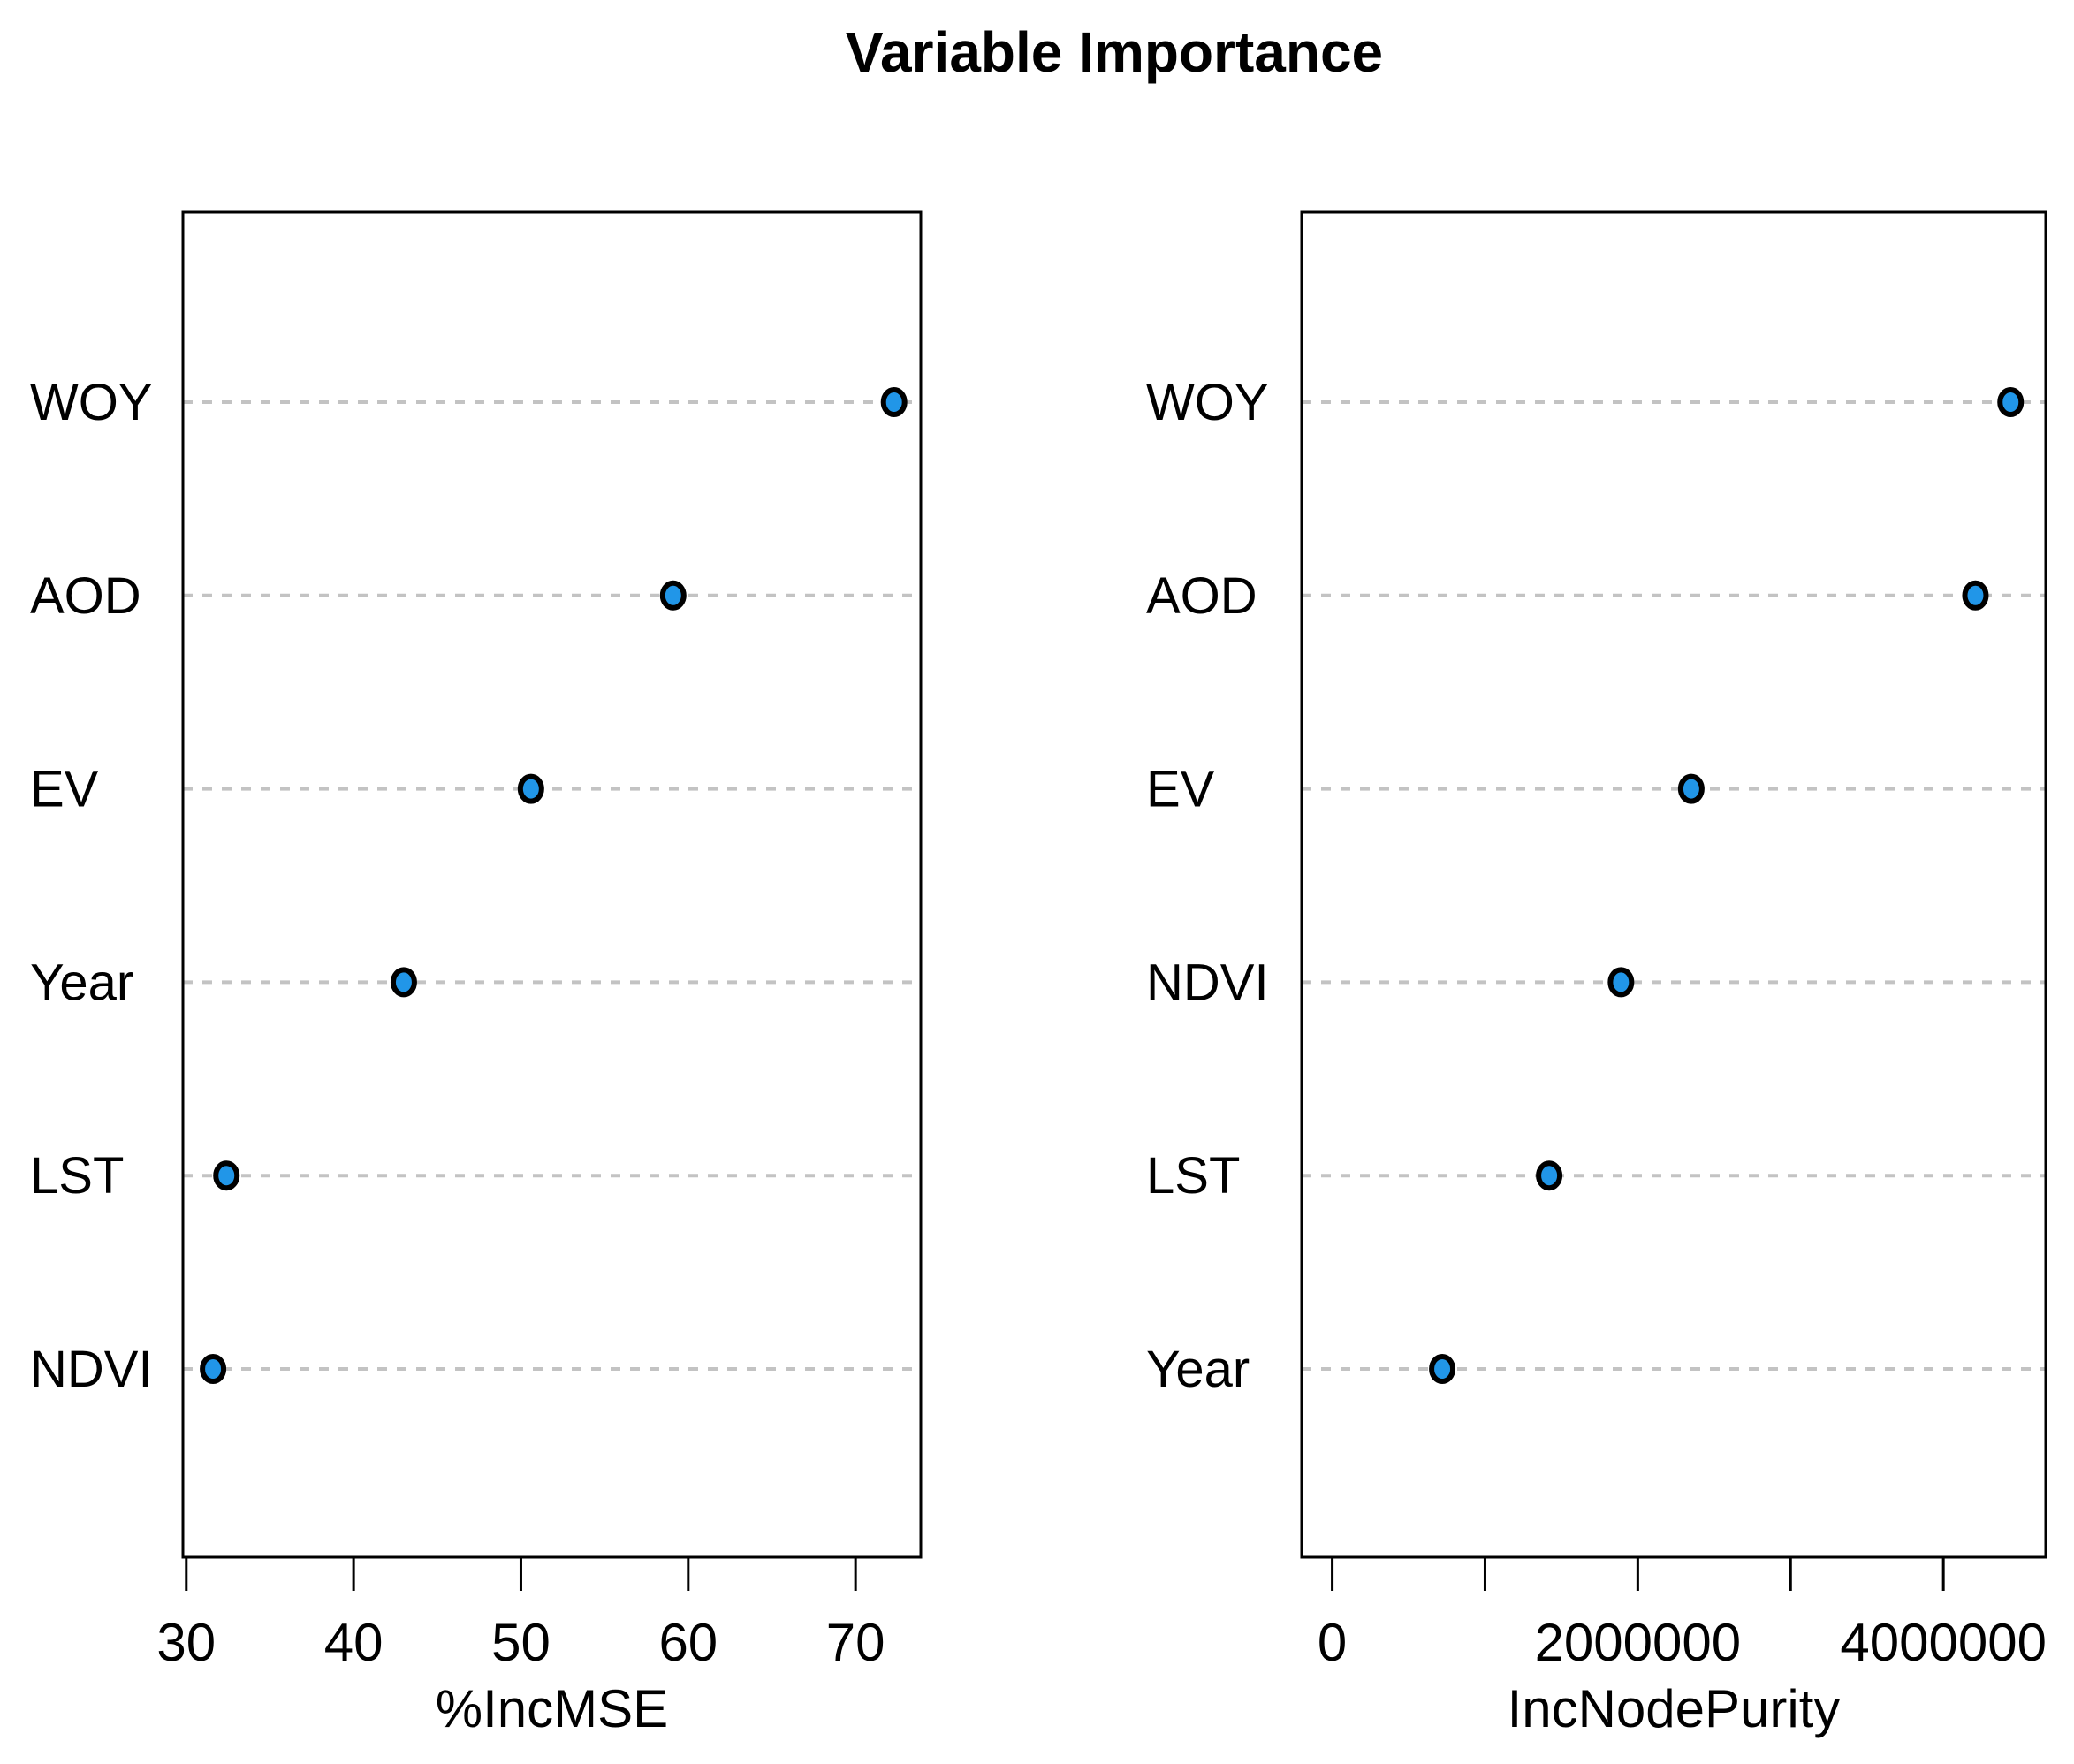  I want to click on tick-label: 0, so click(1332, 1643).